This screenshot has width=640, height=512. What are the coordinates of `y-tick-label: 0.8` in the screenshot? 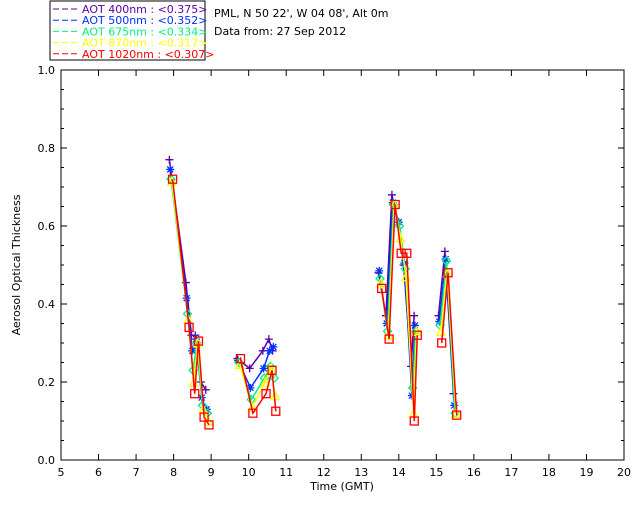 It's located at (47, 148).